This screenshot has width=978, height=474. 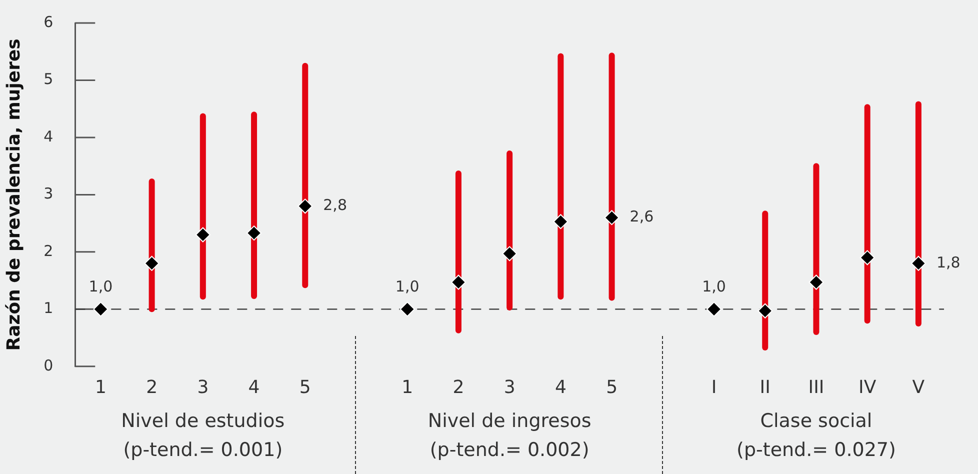 What do you see at coordinates (919, 387) in the screenshot?
I see `x-tick-label: V` at bounding box center [919, 387].